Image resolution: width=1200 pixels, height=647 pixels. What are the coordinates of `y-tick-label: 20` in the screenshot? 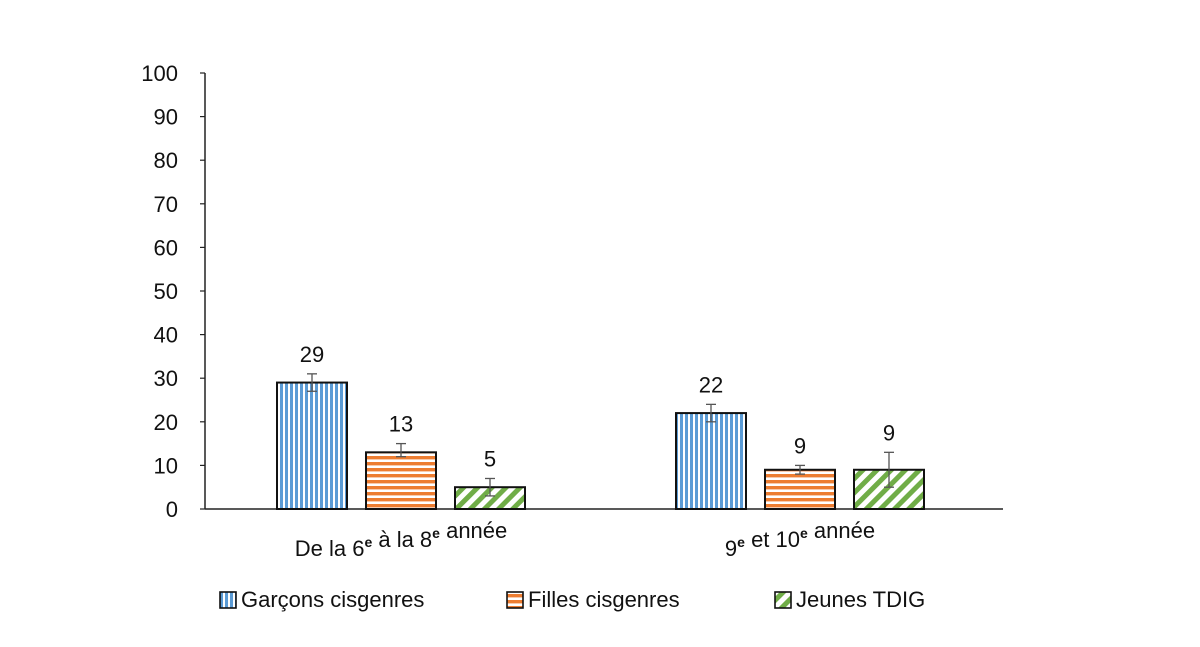 It's located at (166, 422).